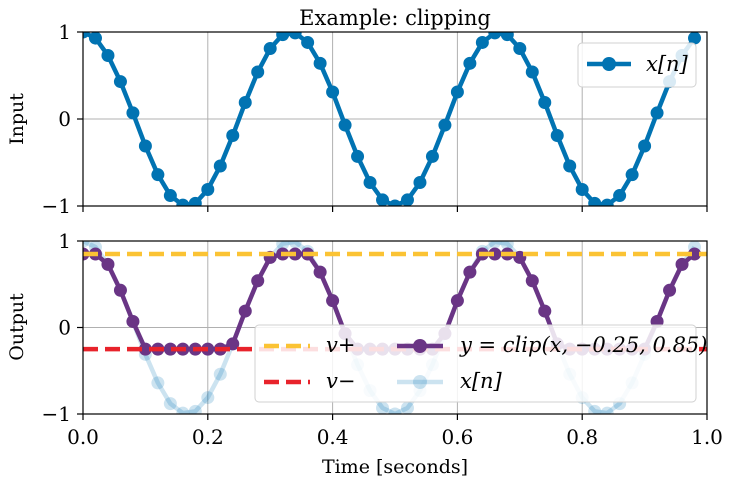  Describe the element at coordinates (609, 64) in the screenshot. I see `input-legend-swatch-marker` at that location.